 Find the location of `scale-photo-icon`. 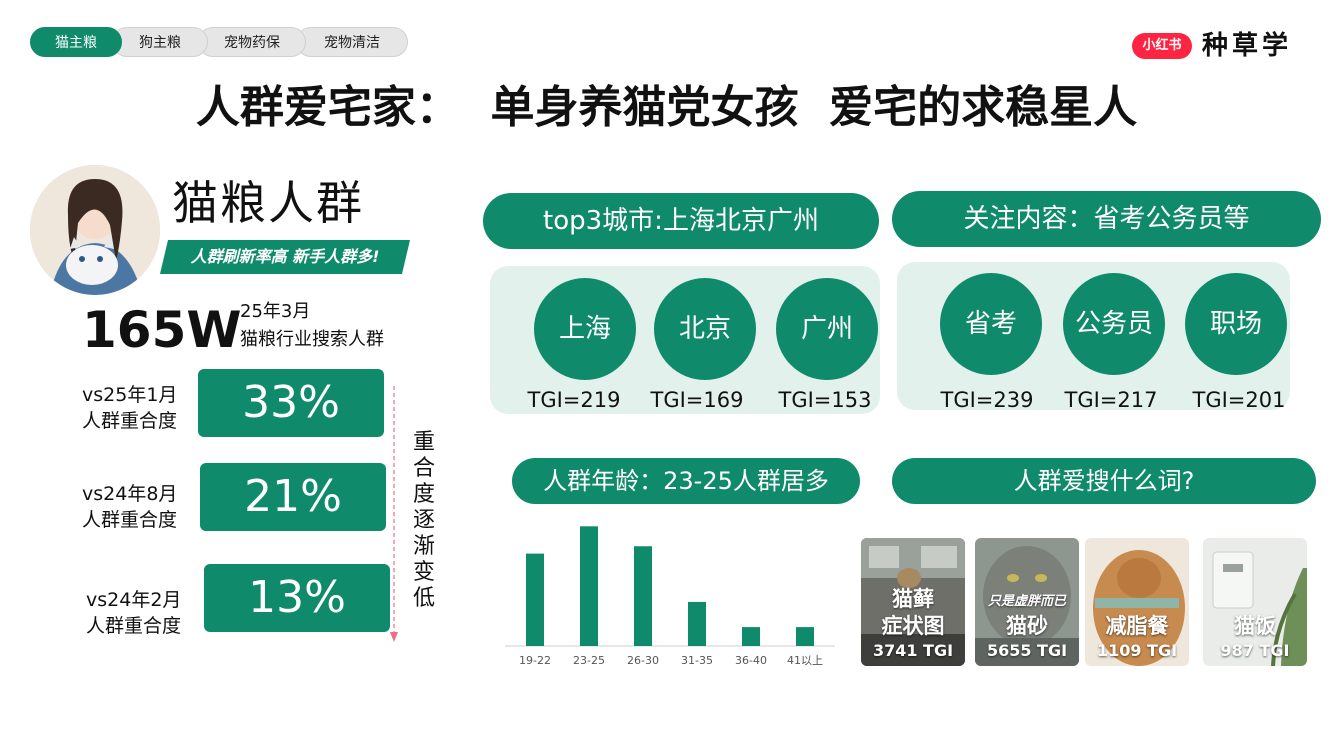

scale-photo-icon is located at coordinates (1255, 602).